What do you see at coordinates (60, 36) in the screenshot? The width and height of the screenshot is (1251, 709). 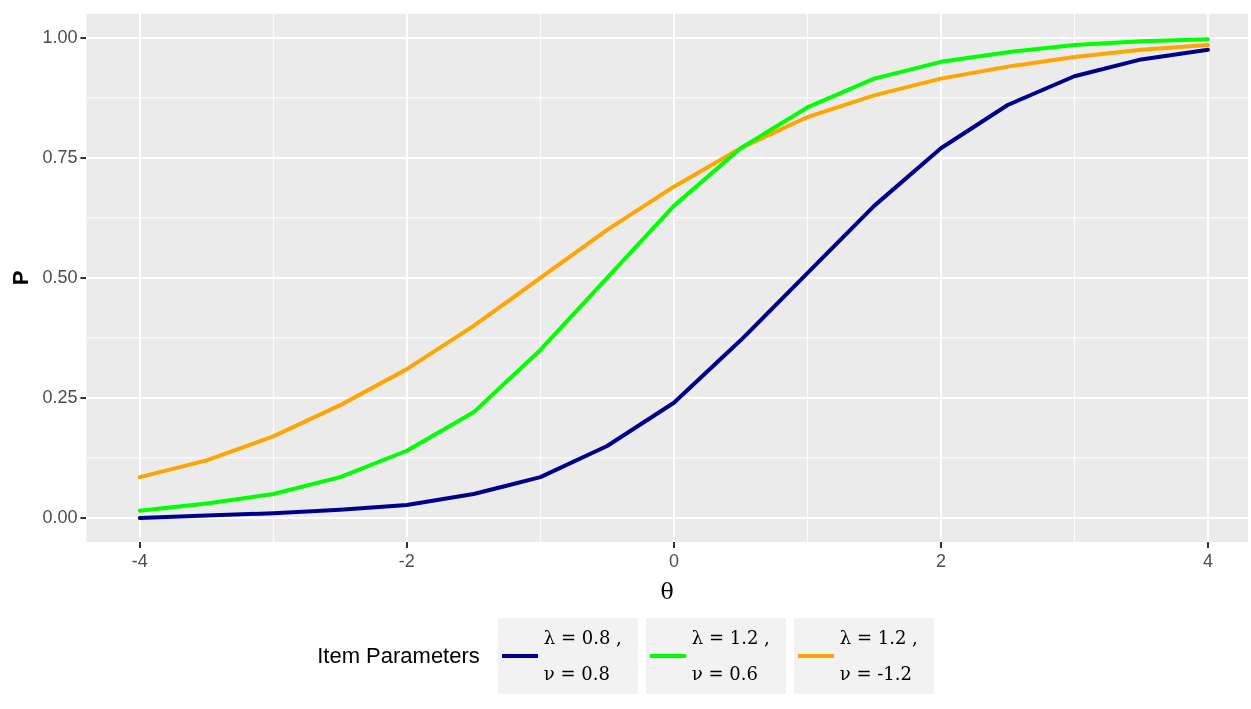 I see `y-tick-label: 1.00` at bounding box center [60, 36].